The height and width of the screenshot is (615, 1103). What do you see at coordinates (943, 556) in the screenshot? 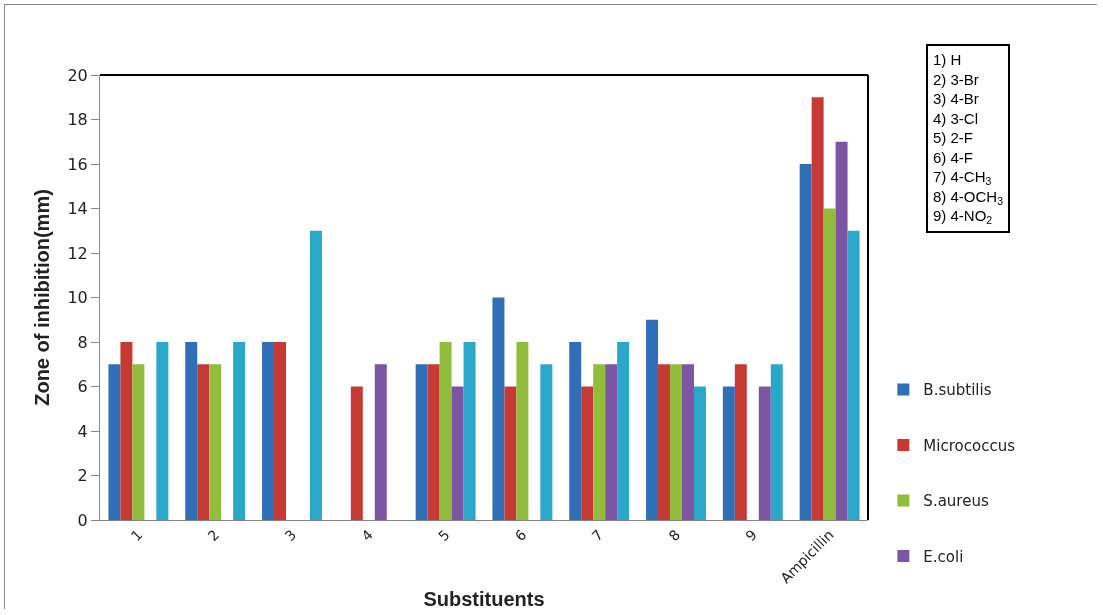
I see `legend-label: E.coli` at bounding box center [943, 556].